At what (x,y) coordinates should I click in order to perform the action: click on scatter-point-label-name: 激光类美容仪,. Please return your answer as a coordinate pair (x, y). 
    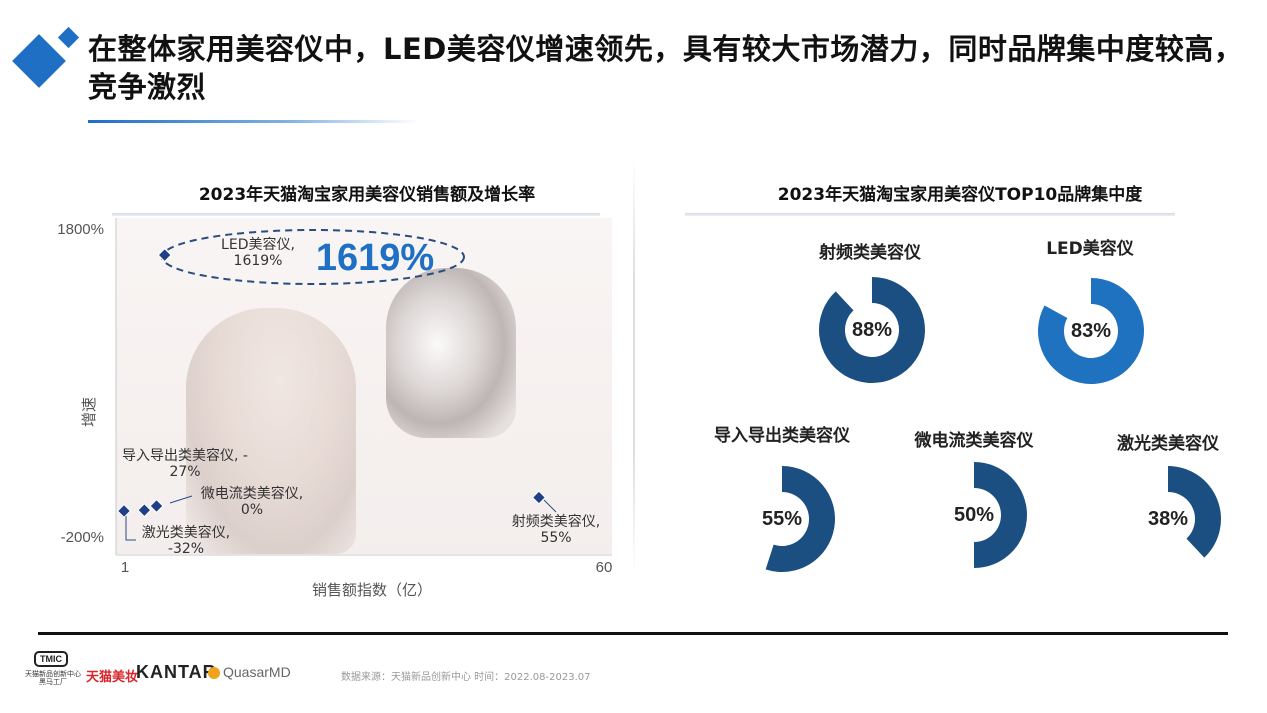
    Looking at the image, I should click on (186, 532).